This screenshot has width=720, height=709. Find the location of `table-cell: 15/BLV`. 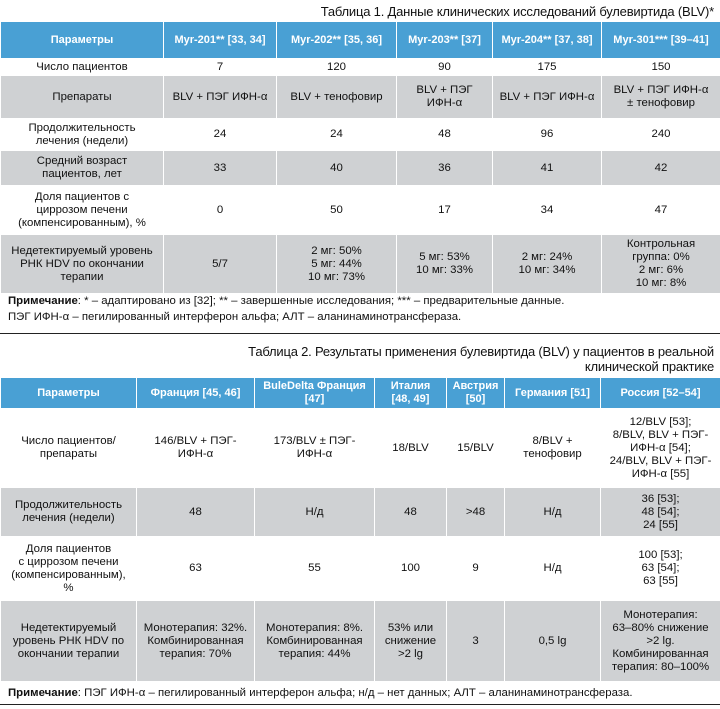

table-cell: 15/BLV is located at coordinates (475, 448).